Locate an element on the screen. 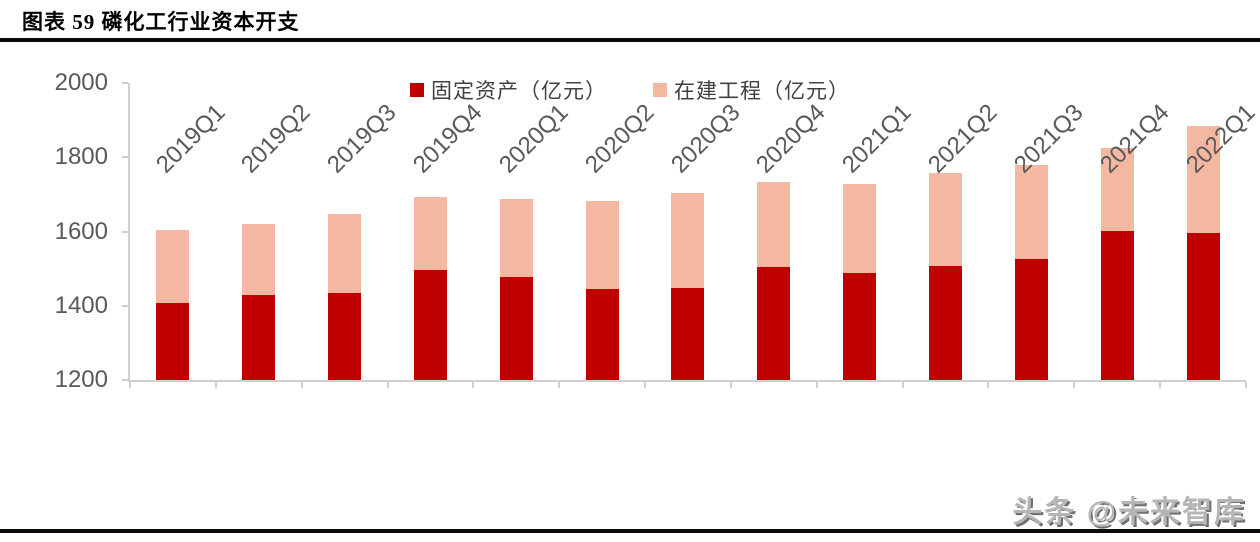 The image size is (1260, 542). legend-item: 在建工程（亿元） is located at coordinates (751, 90).